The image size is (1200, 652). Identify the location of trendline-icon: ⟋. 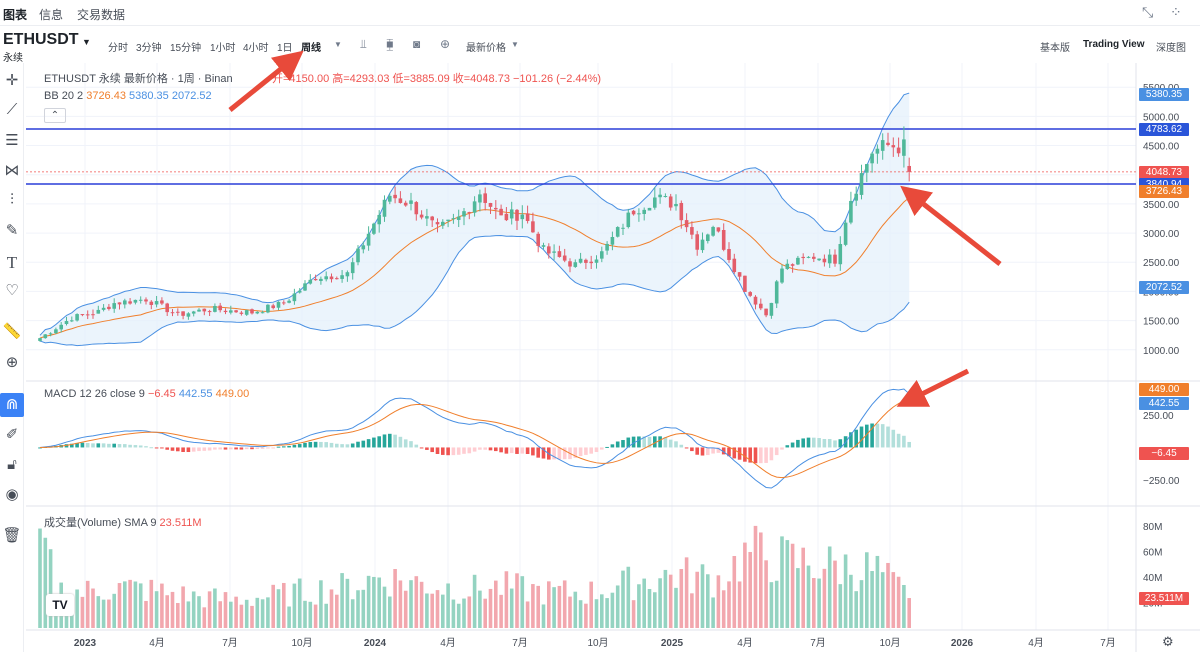
(12, 109).